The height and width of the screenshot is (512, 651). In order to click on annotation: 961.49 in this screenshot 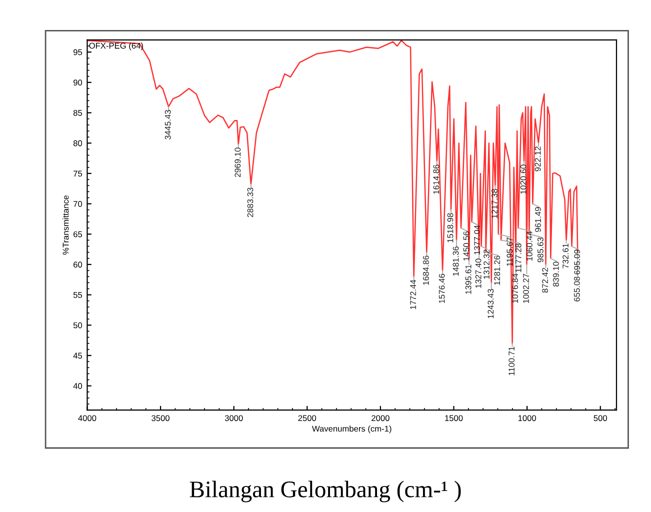, I will do `click(538, 219)`.